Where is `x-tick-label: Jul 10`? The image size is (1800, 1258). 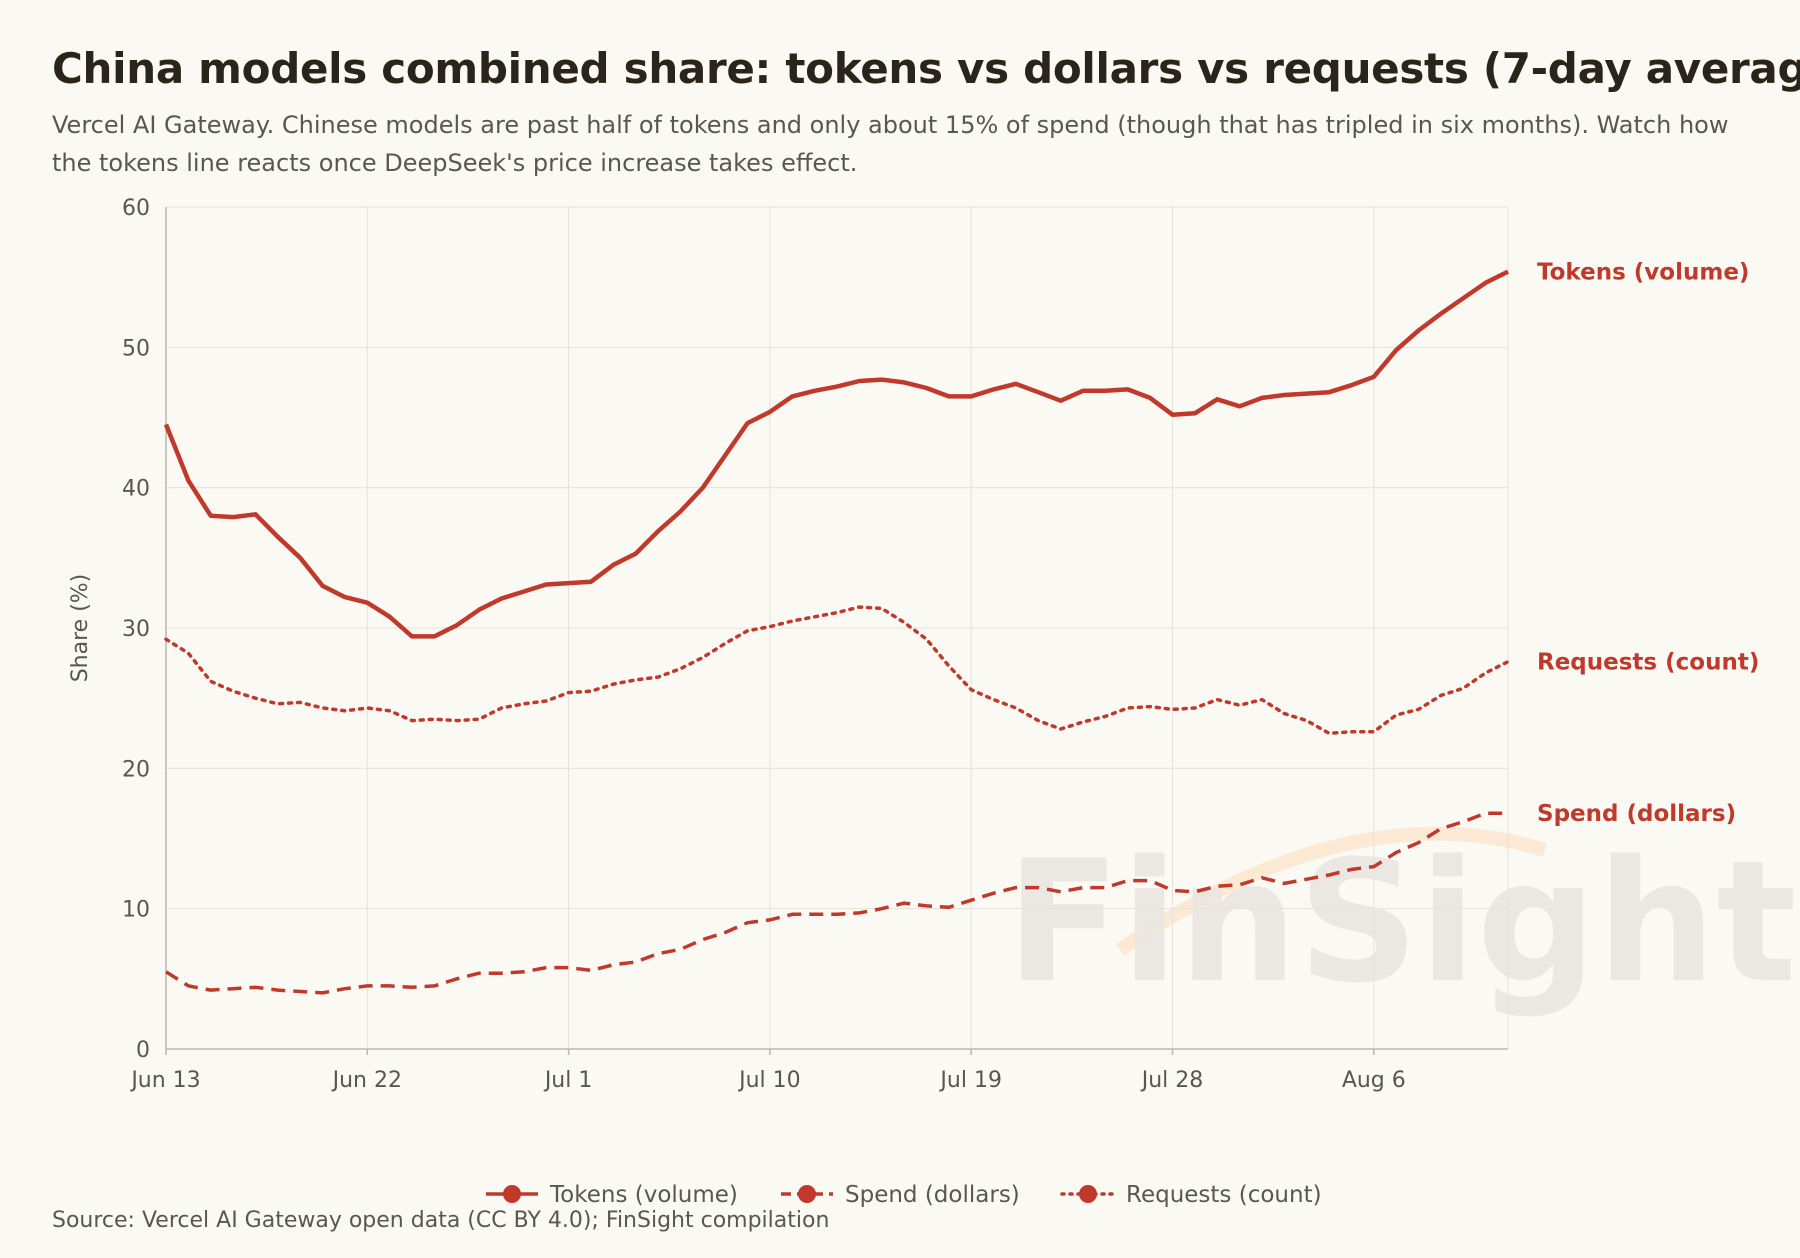
x-tick-label: Jul 10 is located at coordinates (769, 1080).